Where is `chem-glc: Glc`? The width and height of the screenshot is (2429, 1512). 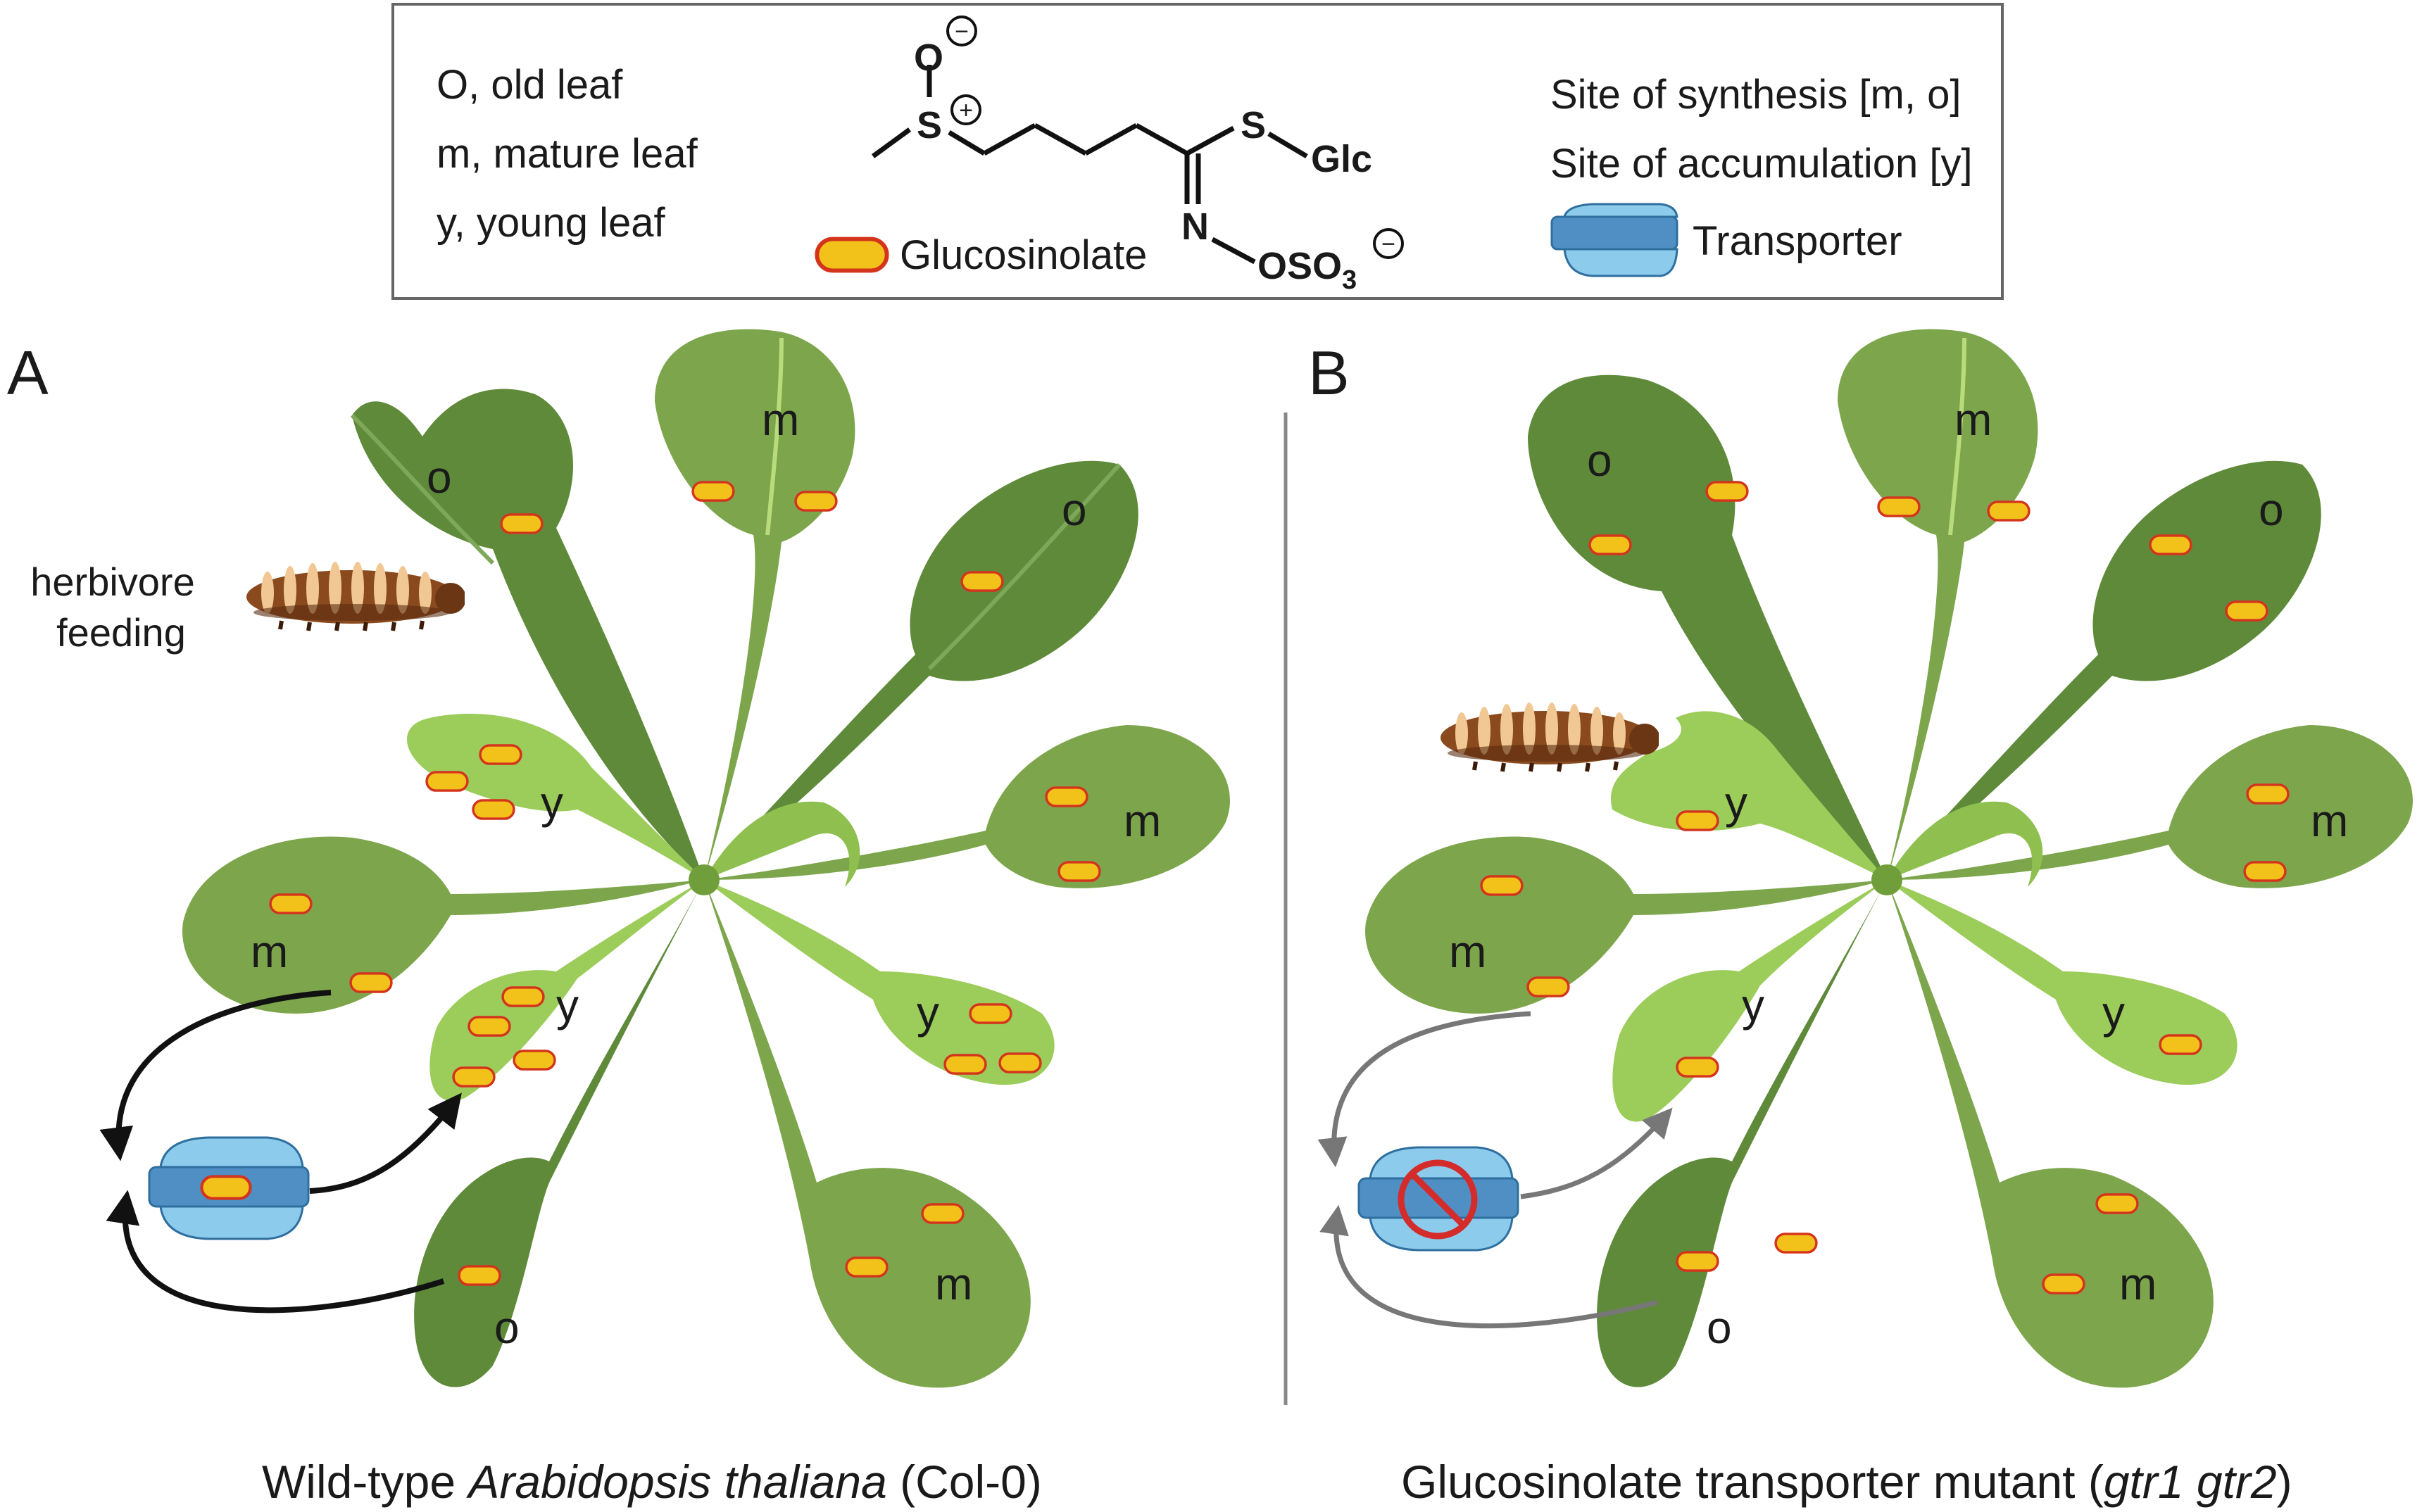
chem-glc: Glc is located at coordinates (1341, 159).